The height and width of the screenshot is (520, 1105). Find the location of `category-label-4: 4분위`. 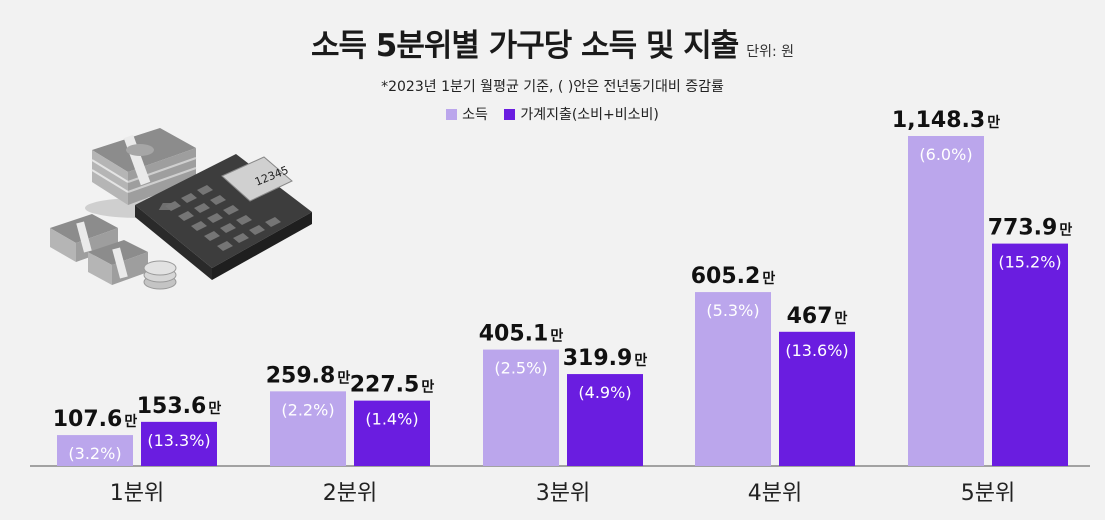

category-label-4: 4분위 is located at coordinates (775, 493).